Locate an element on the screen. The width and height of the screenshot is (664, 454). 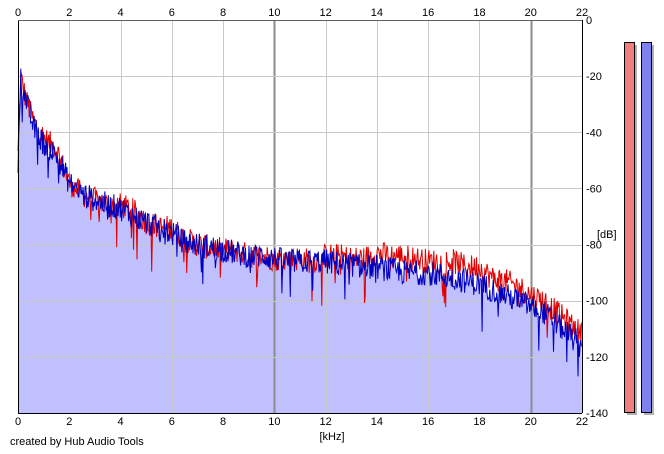
y-tick-label: -120 is located at coordinates (597, 358).